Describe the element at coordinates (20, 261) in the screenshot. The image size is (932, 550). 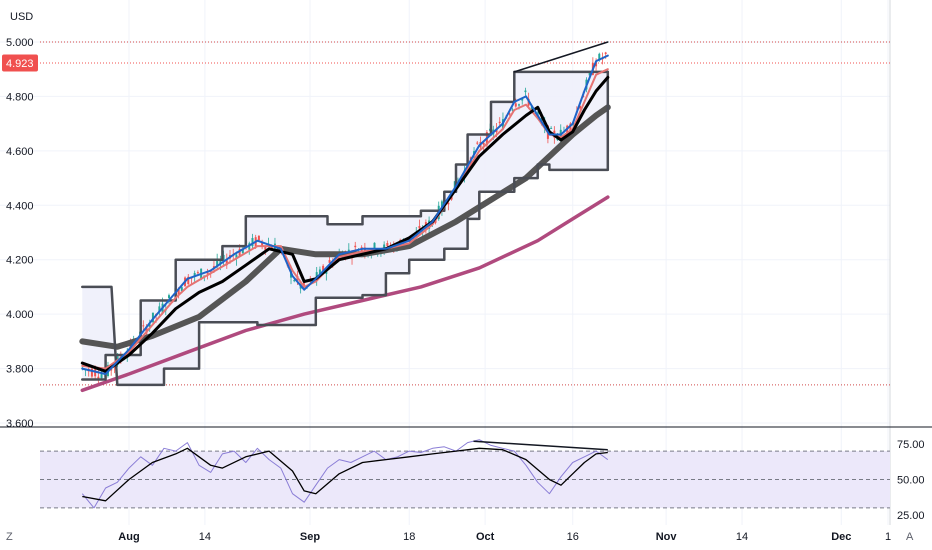
I see `price-tick-label: 4.200` at that location.